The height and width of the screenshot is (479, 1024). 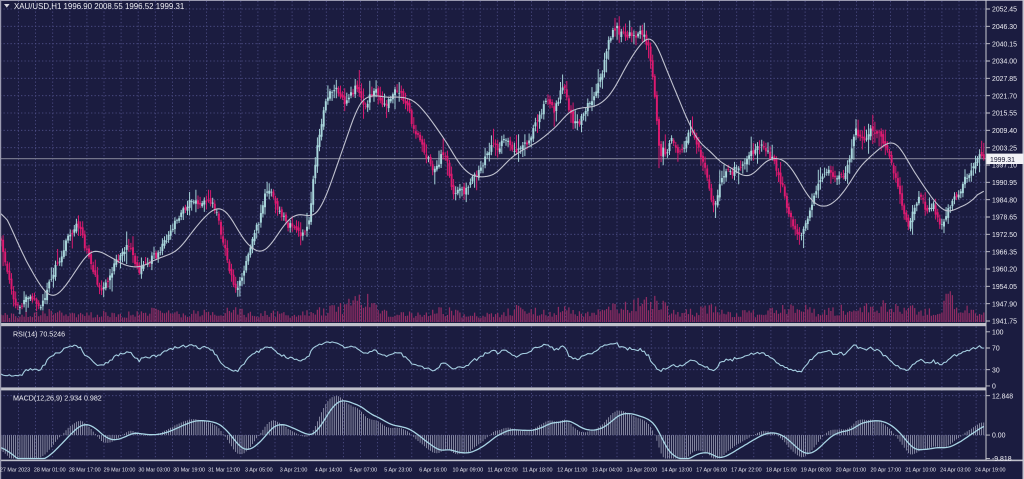 What do you see at coordinates (1004, 10) in the screenshot?
I see `svg-text: 2052.45` at bounding box center [1004, 10].